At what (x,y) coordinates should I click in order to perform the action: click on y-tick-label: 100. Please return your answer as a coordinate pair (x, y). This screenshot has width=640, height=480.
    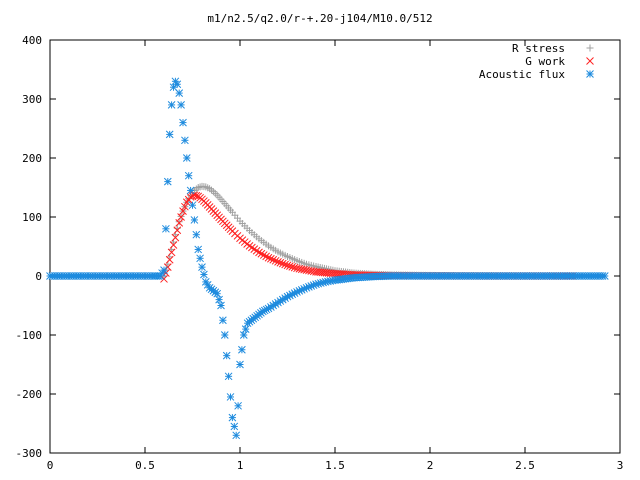
    Looking at the image, I should click on (32, 217).